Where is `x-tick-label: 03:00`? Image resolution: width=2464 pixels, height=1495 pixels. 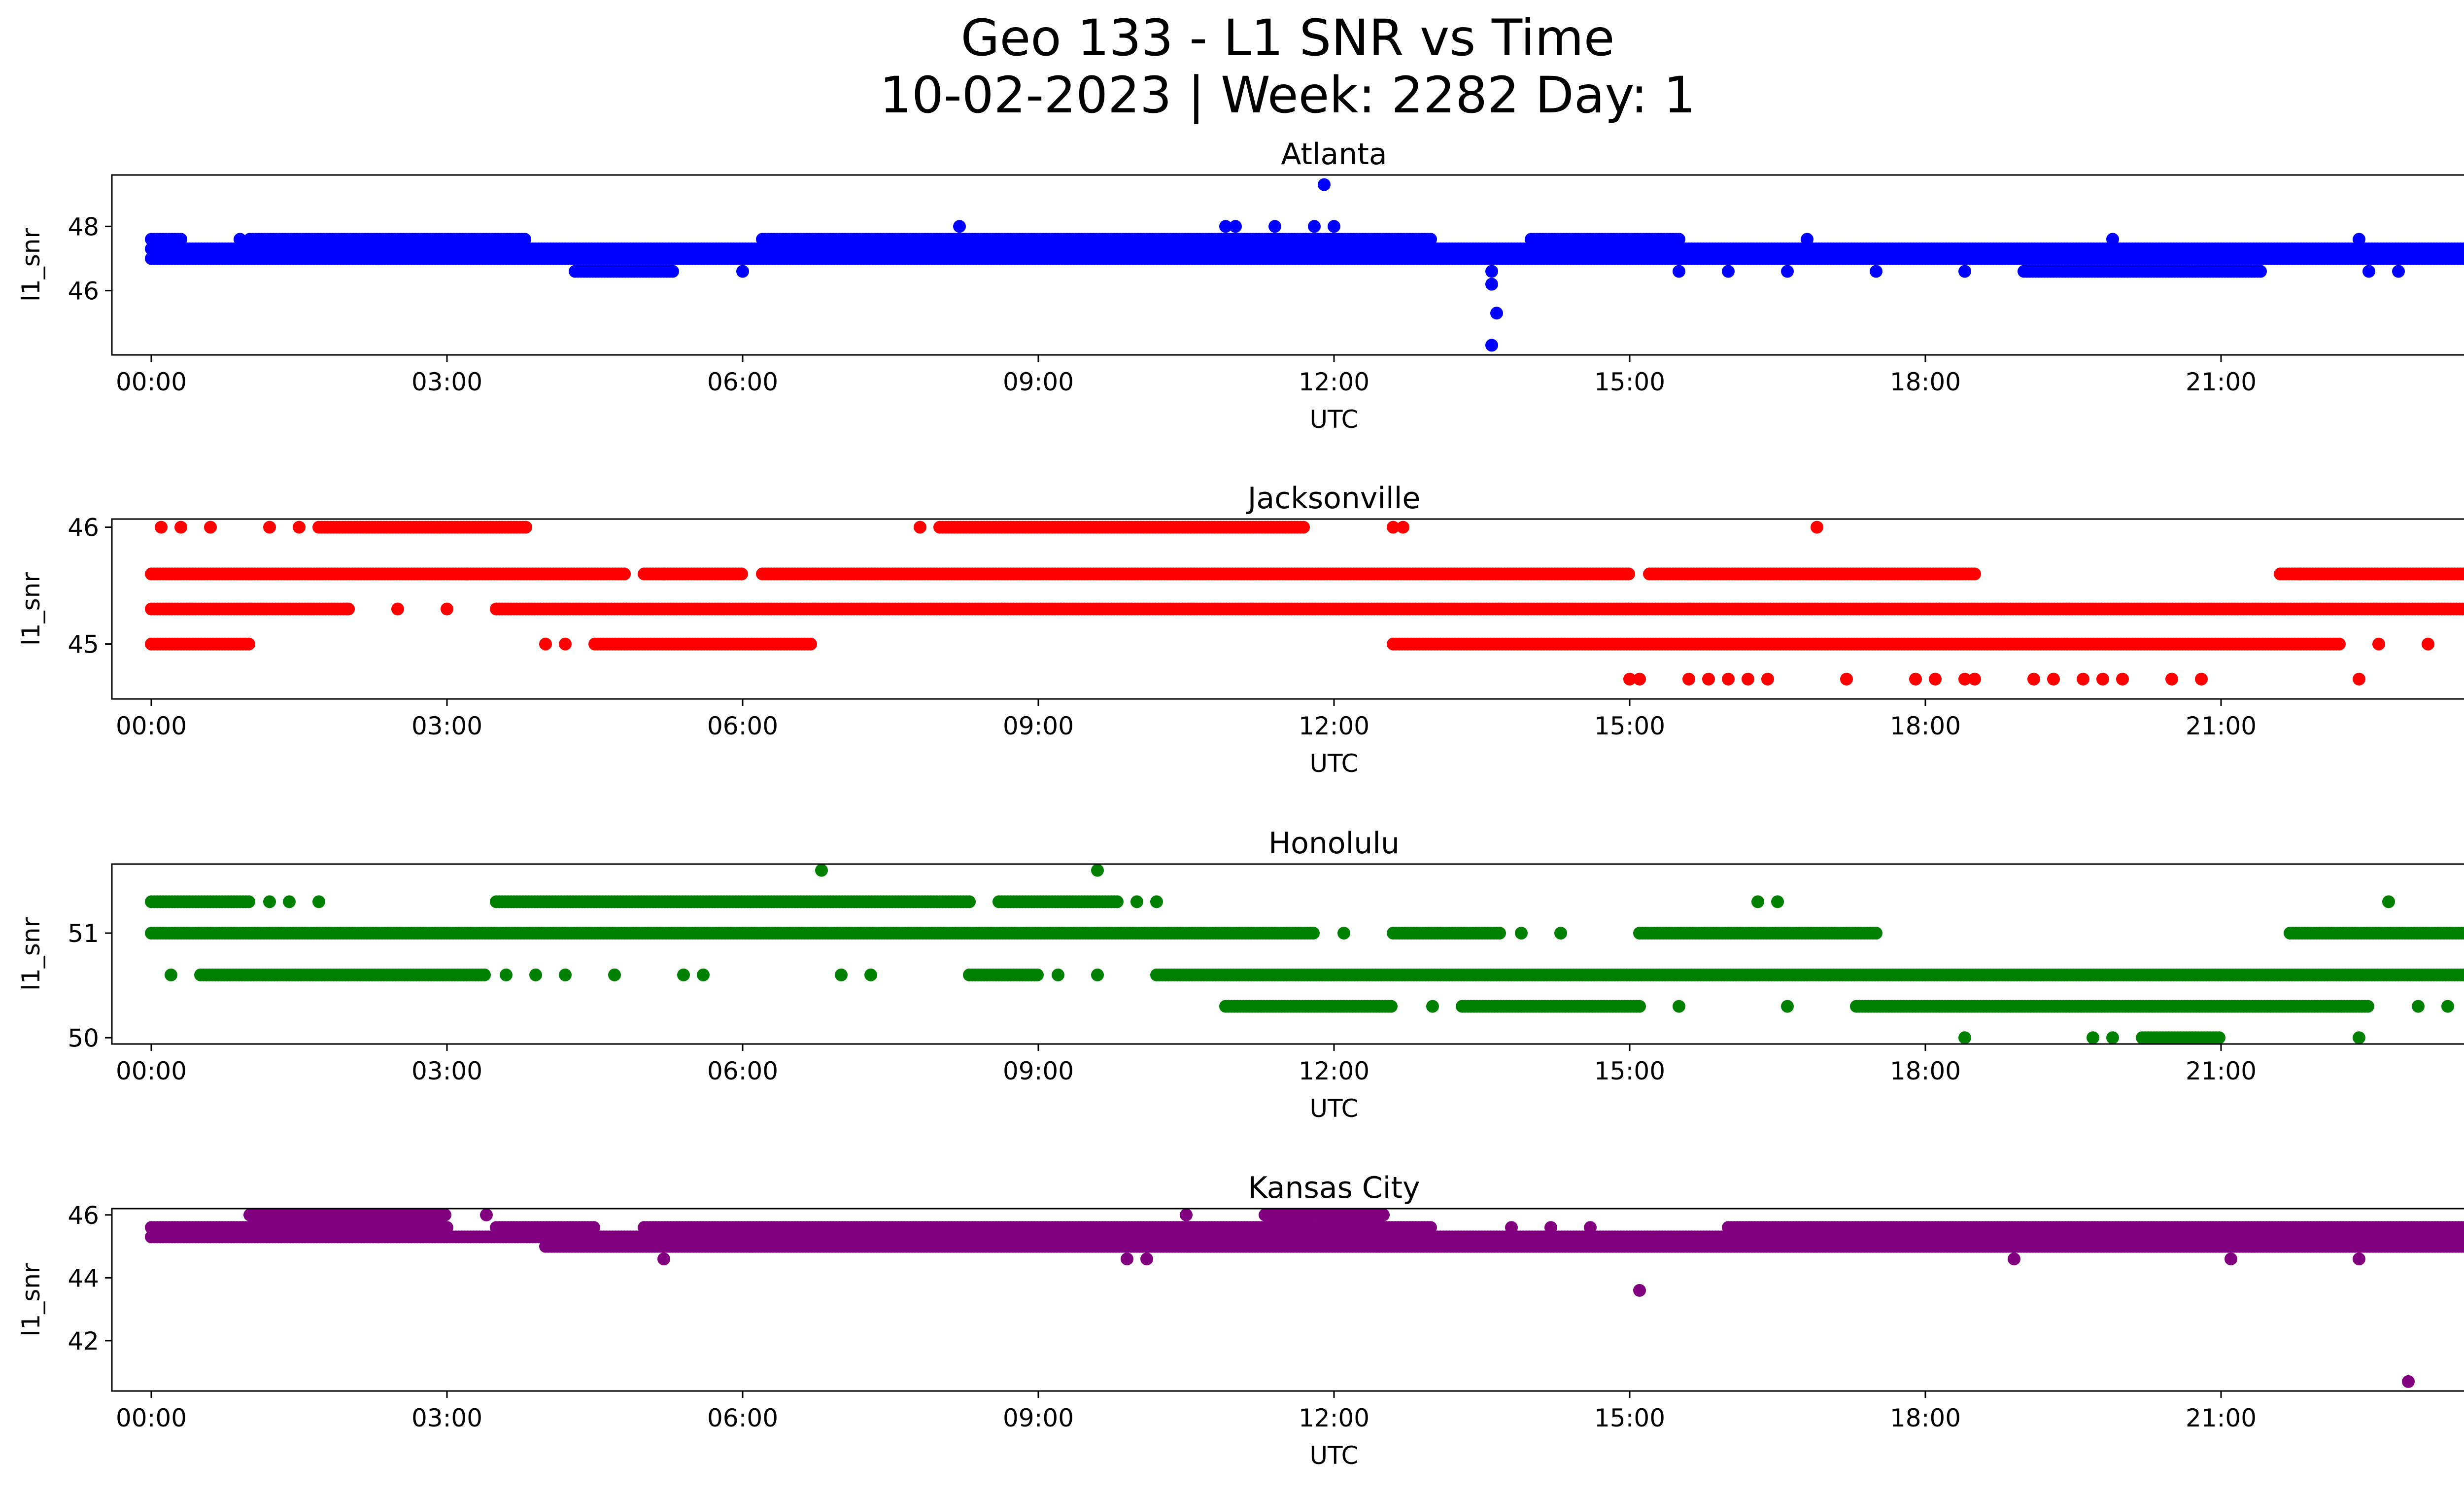 x-tick-label: 03:00 is located at coordinates (446, 726).